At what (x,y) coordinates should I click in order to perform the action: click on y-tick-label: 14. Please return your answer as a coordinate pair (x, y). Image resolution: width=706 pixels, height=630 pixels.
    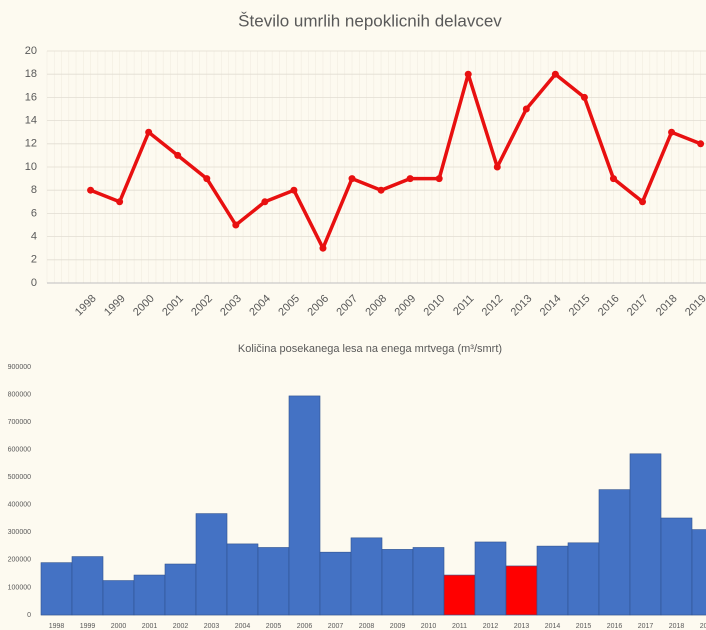
    Looking at the image, I should click on (31, 121).